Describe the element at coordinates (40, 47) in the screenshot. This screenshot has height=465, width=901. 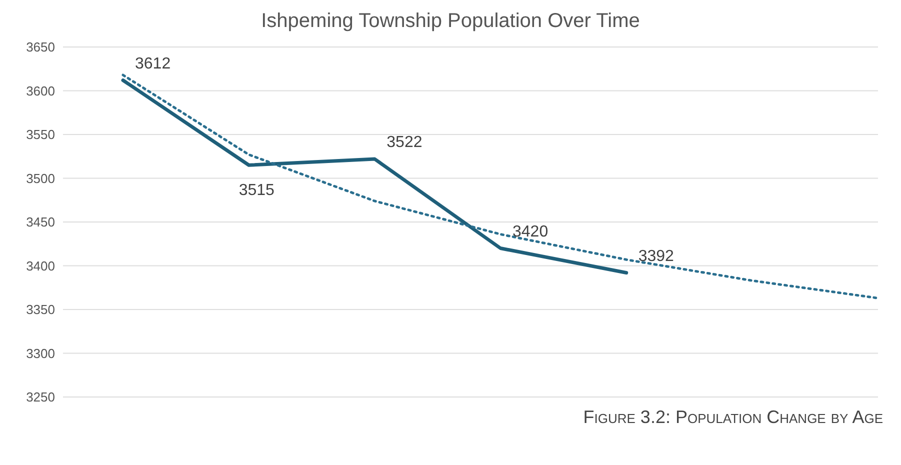
I see `y-tick-label: 3650` at that location.